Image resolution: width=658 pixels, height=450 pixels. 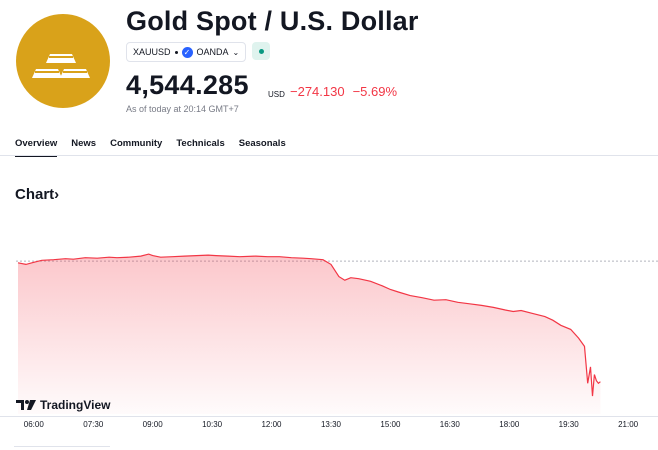 I want to click on symbol-chips: XAUUSD ✓ OANDA ⌄, so click(x=198, y=52).